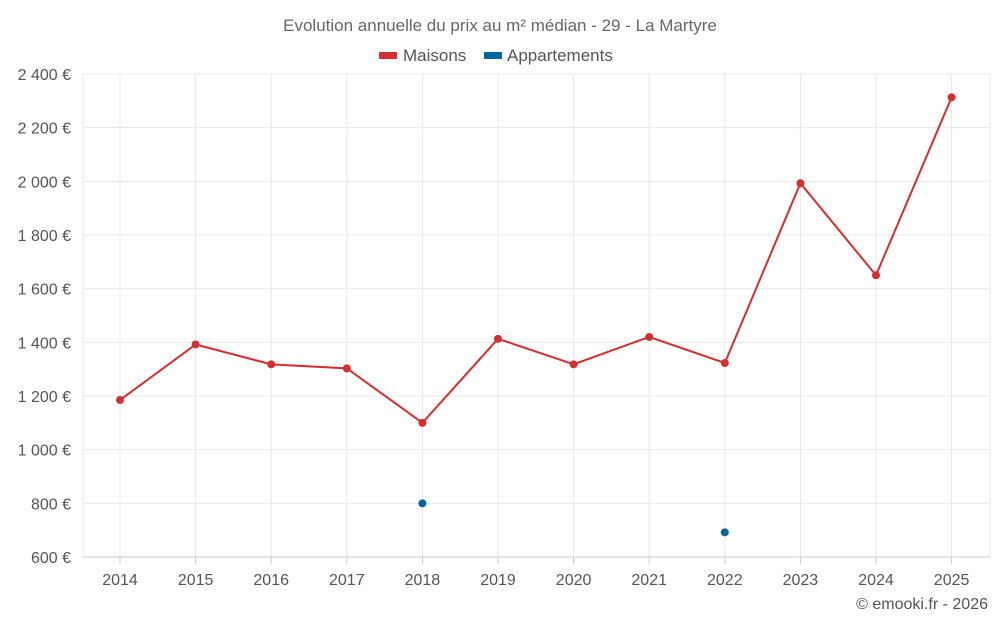 The height and width of the screenshot is (630, 1000). What do you see at coordinates (725, 580) in the screenshot?
I see `x-tick-label: 2022` at bounding box center [725, 580].